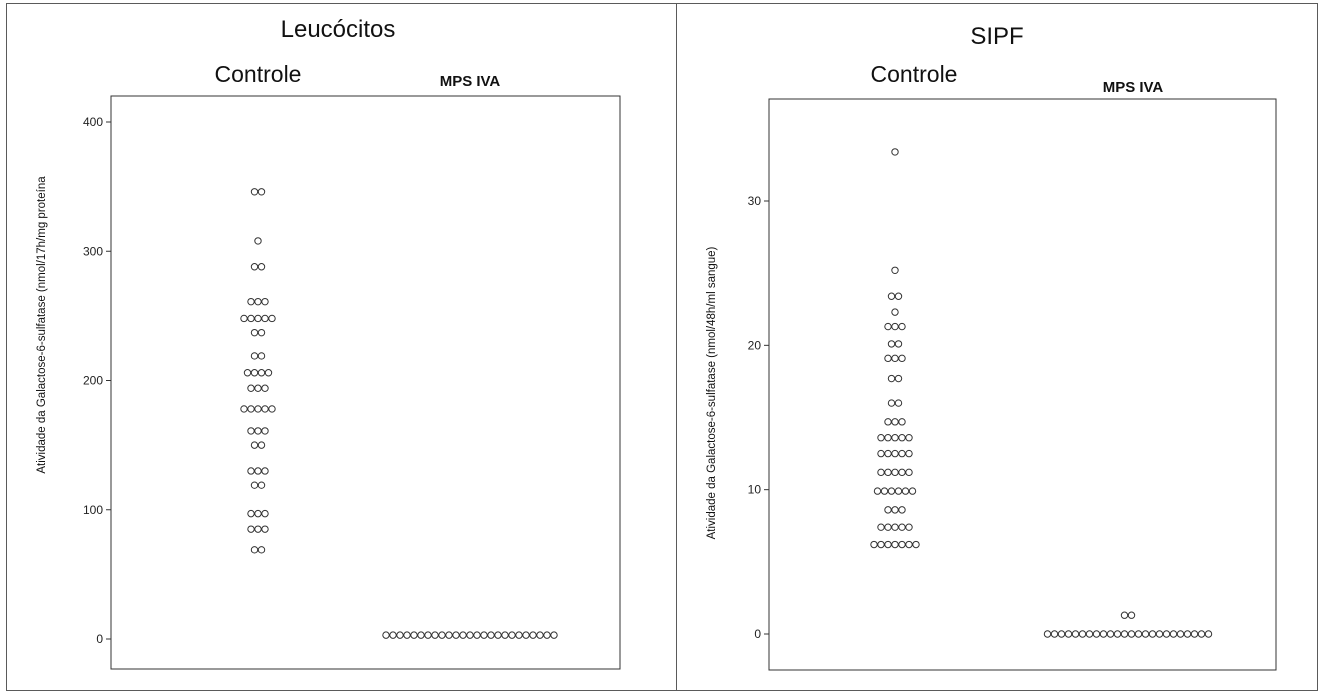 Image resolution: width=1325 pixels, height=695 pixels. Describe the element at coordinates (93, 510) in the screenshot. I see `y-tick-label: 100` at that location.